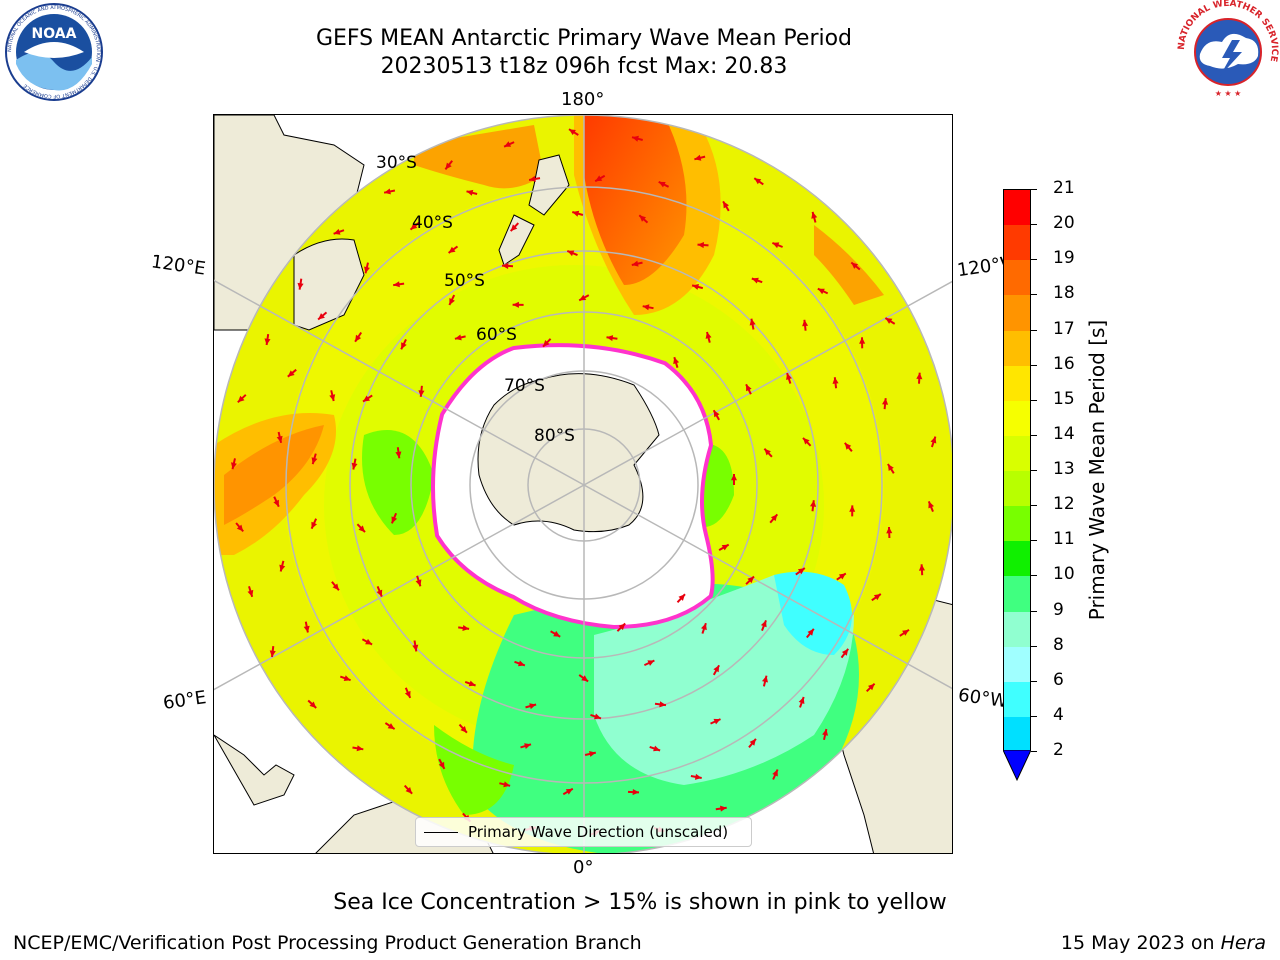 The height and width of the screenshot is (960, 1280). Describe the element at coordinates (54, 34) in the screenshot. I see `noaa-logo-text: NOAA` at that location.